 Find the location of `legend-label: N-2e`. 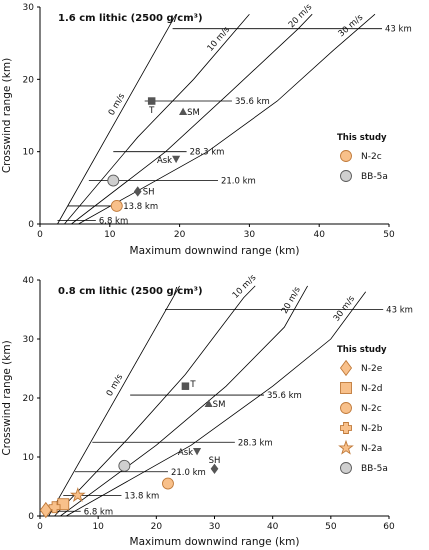

legend-label: N-2e is located at coordinates (372, 369).